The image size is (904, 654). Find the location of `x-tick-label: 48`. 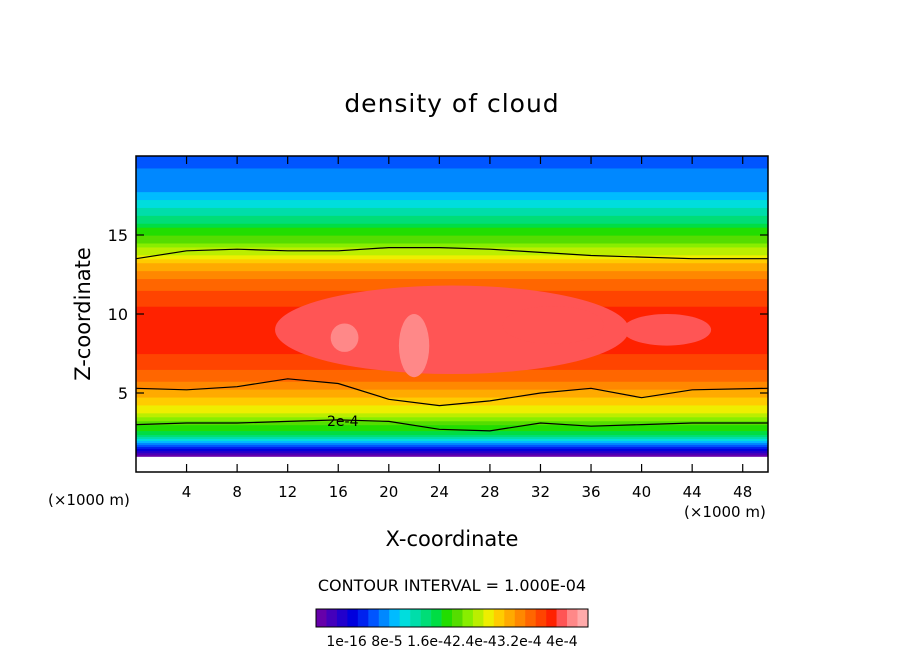

x-tick-label: 48 is located at coordinates (742, 492).